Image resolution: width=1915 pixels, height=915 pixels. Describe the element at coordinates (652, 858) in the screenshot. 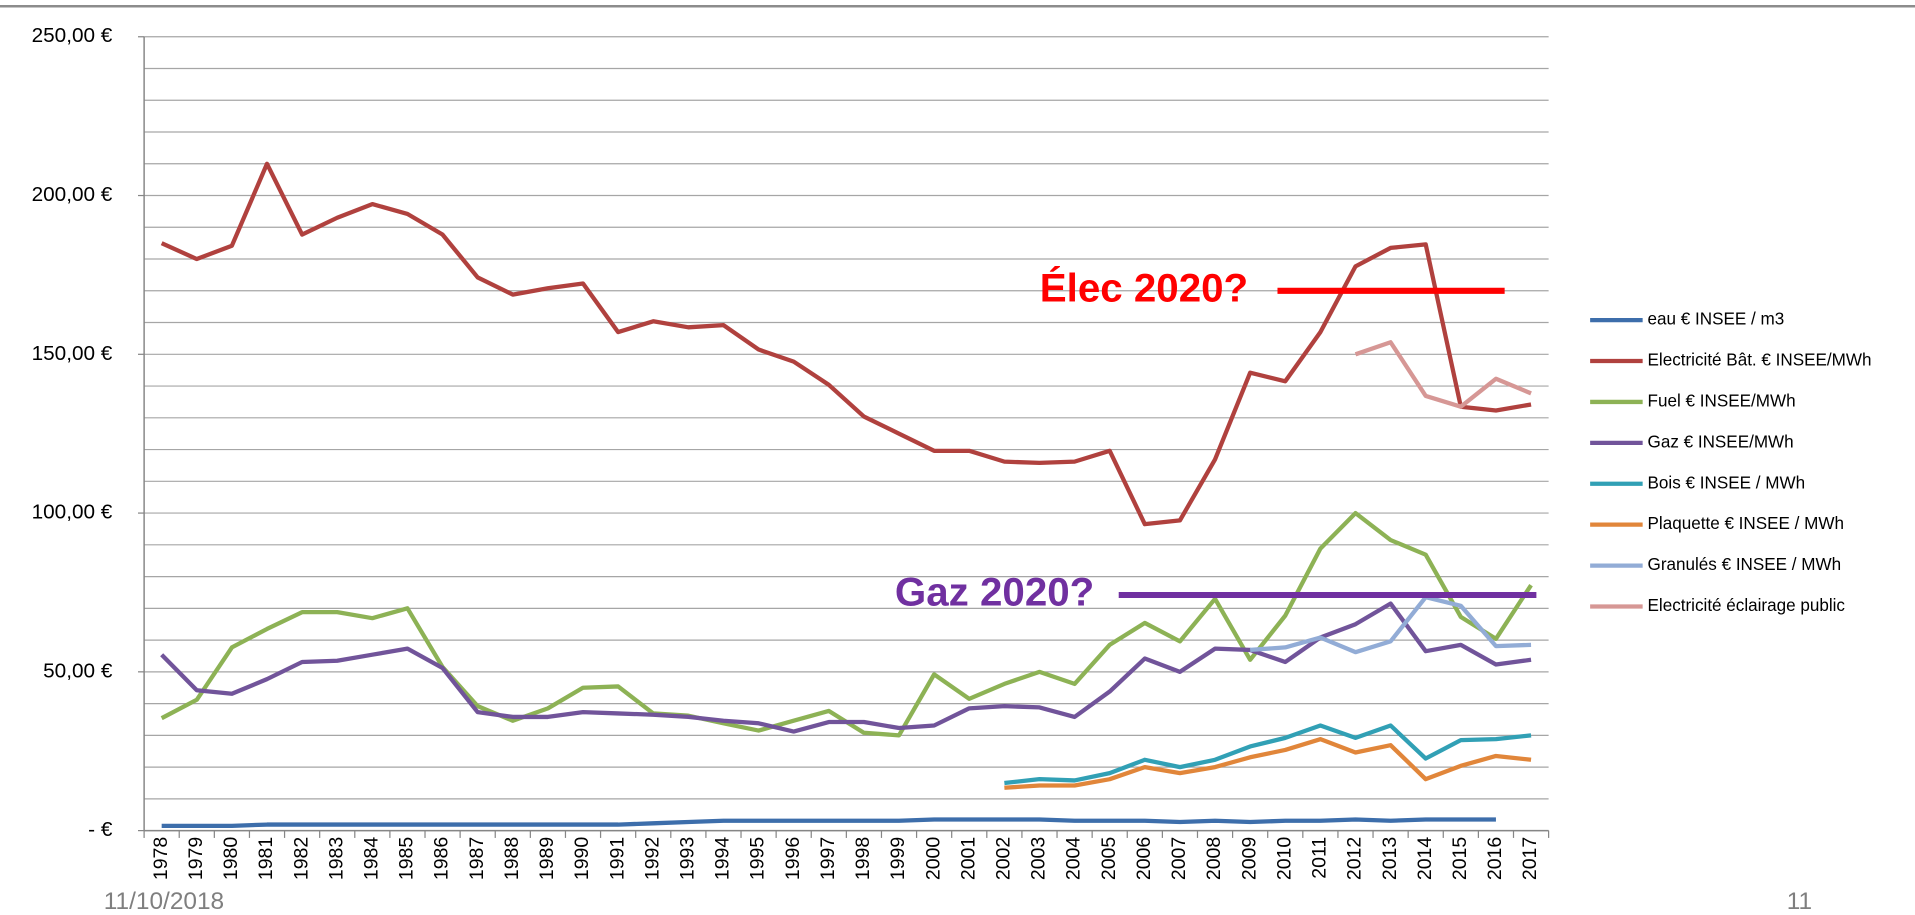

I see `x-tick-label: 1992` at that location.